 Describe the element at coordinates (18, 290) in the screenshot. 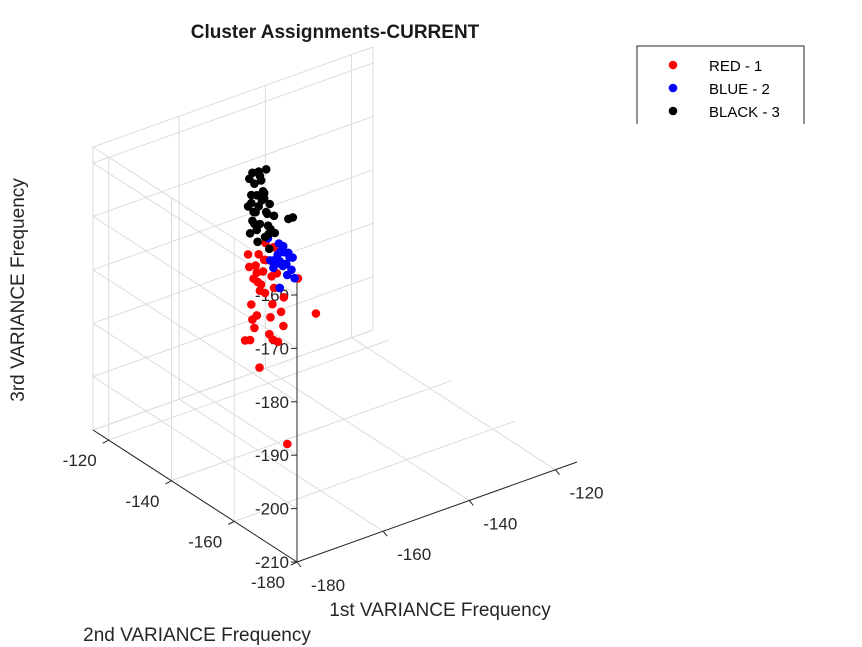

I see `z-axis-label: 3rd VARIANCE Frequency` at that location.